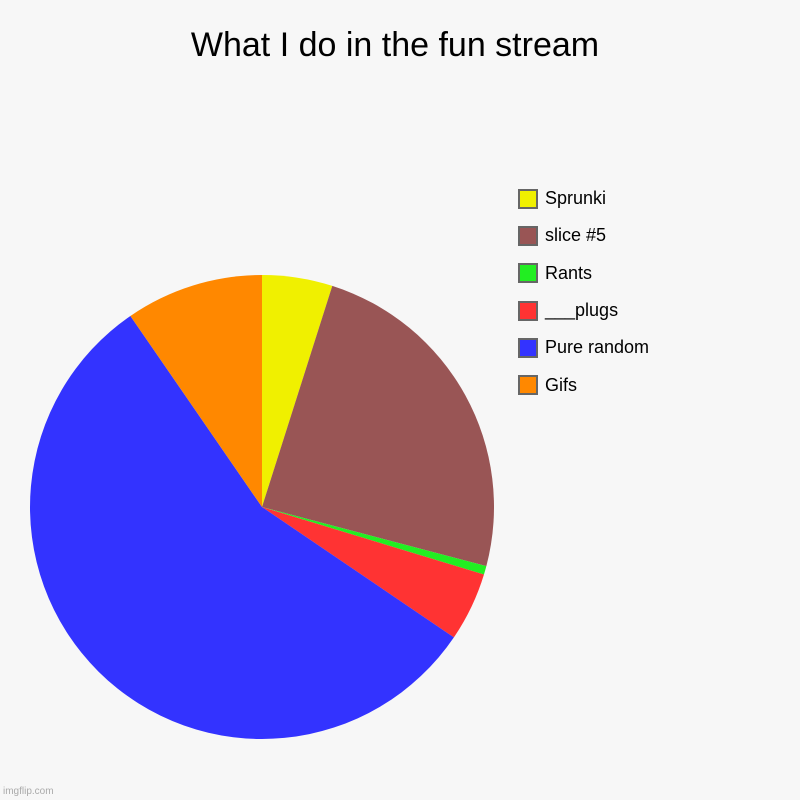  Describe the element at coordinates (395, 45) in the screenshot. I see `chart-title: What I do in the fun stream` at that location.